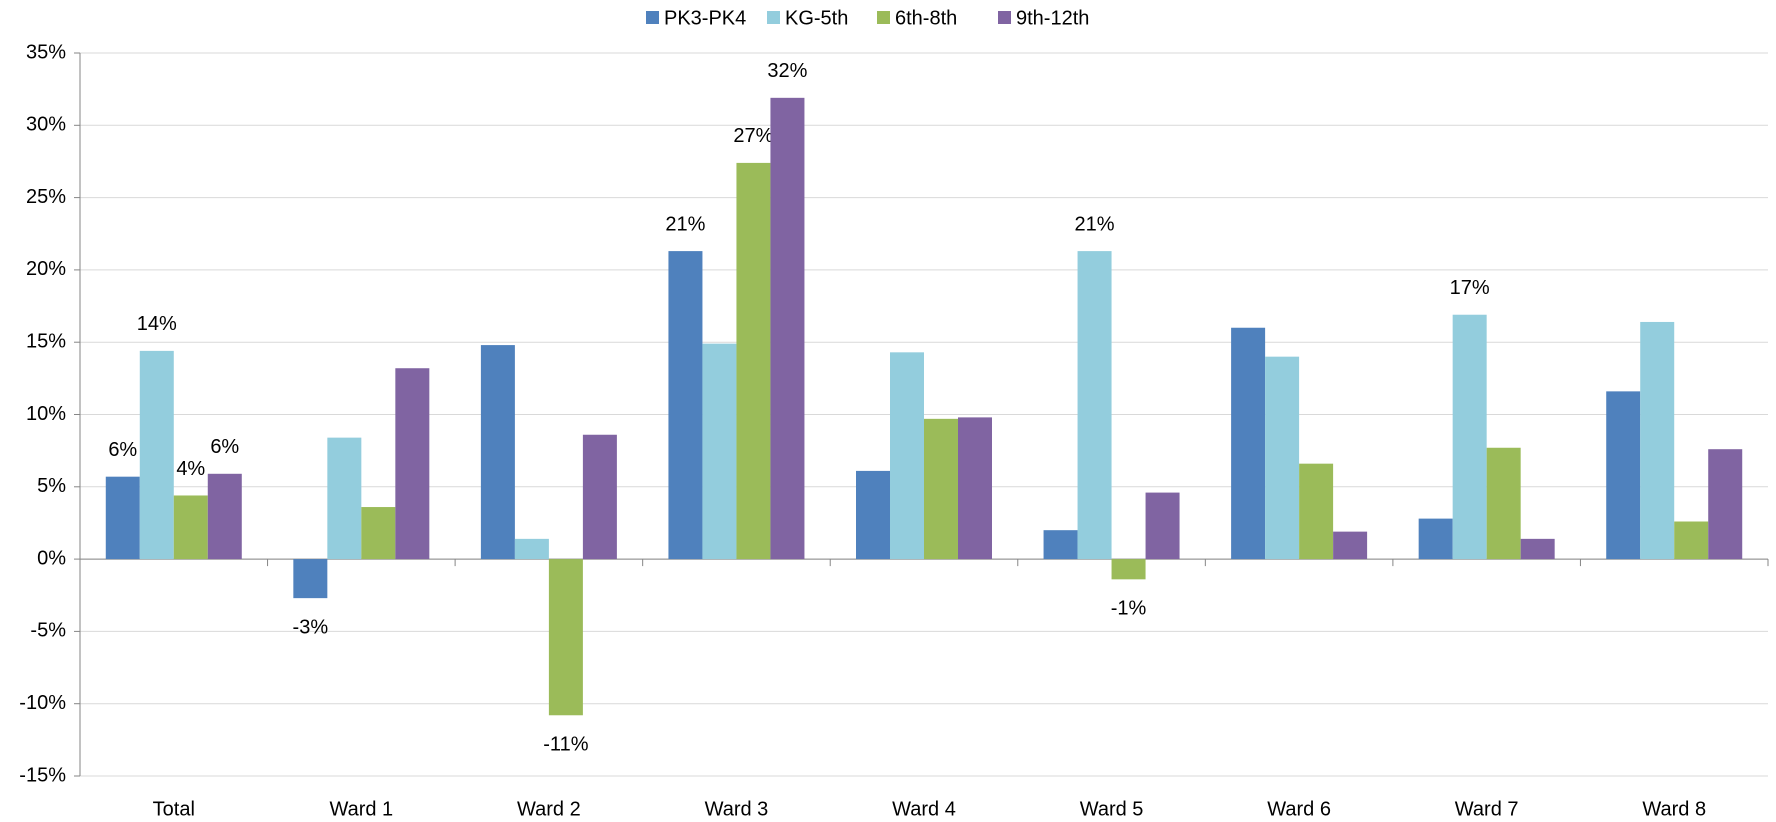  Describe the element at coordinates (46, 52) in the screenshot. I see `y-tick-label: 35%` at that location.